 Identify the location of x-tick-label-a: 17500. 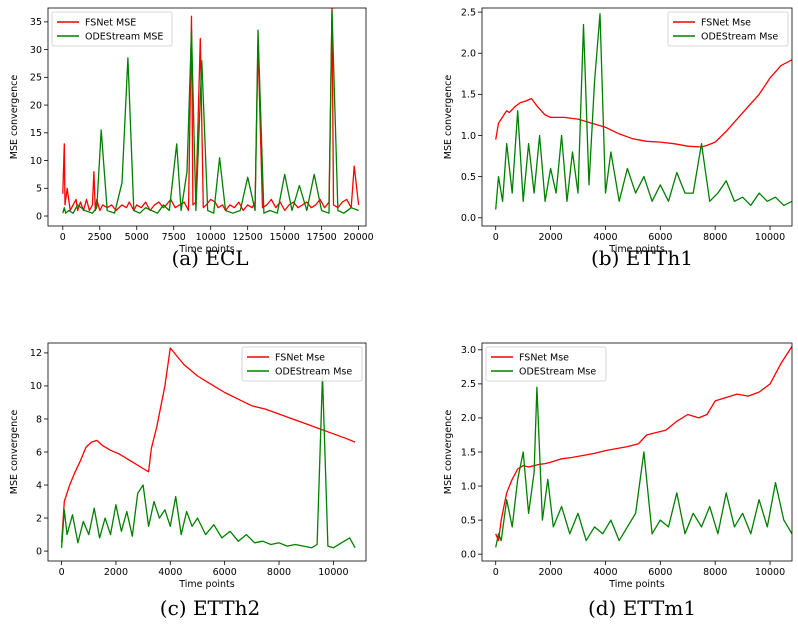
(322, 237).